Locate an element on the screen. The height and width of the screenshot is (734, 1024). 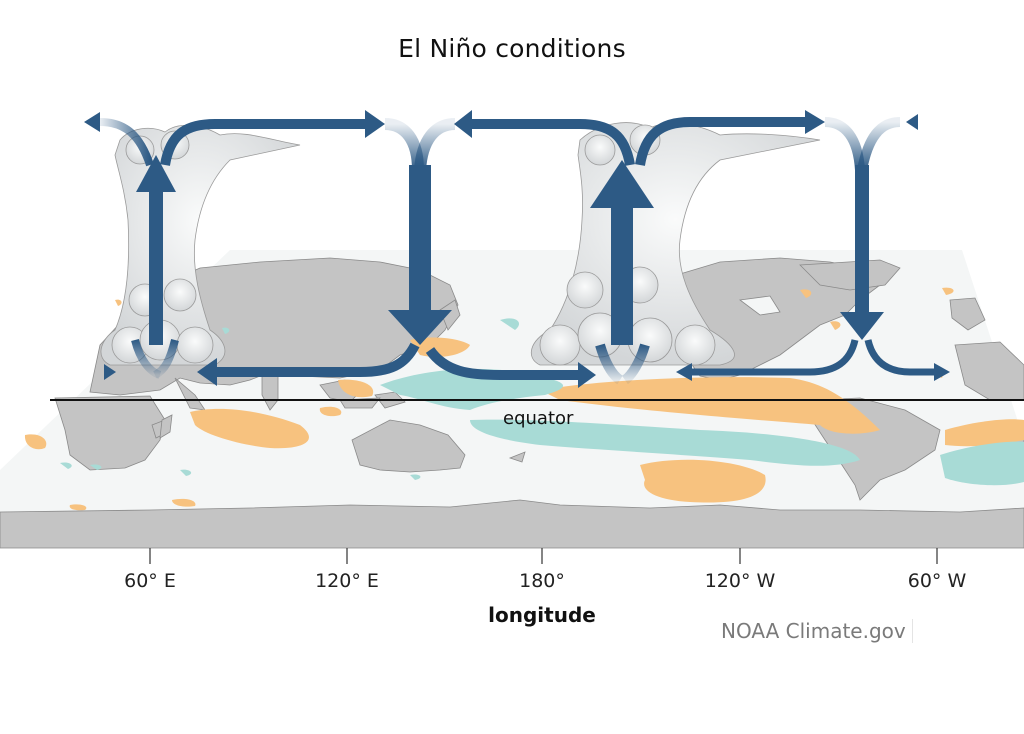
warm-anomaly-east-pacific is located at coordinates (710, 405).